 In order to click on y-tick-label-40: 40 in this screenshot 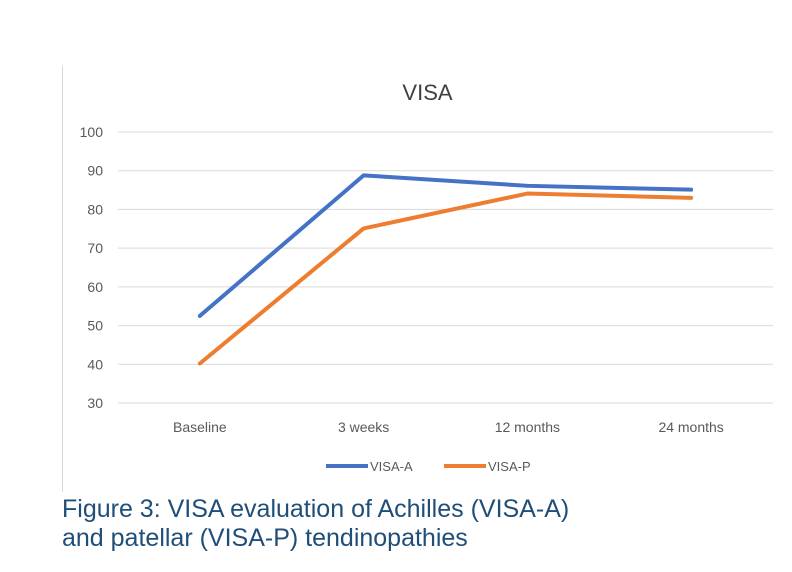, I will do `click(95, 364)`.